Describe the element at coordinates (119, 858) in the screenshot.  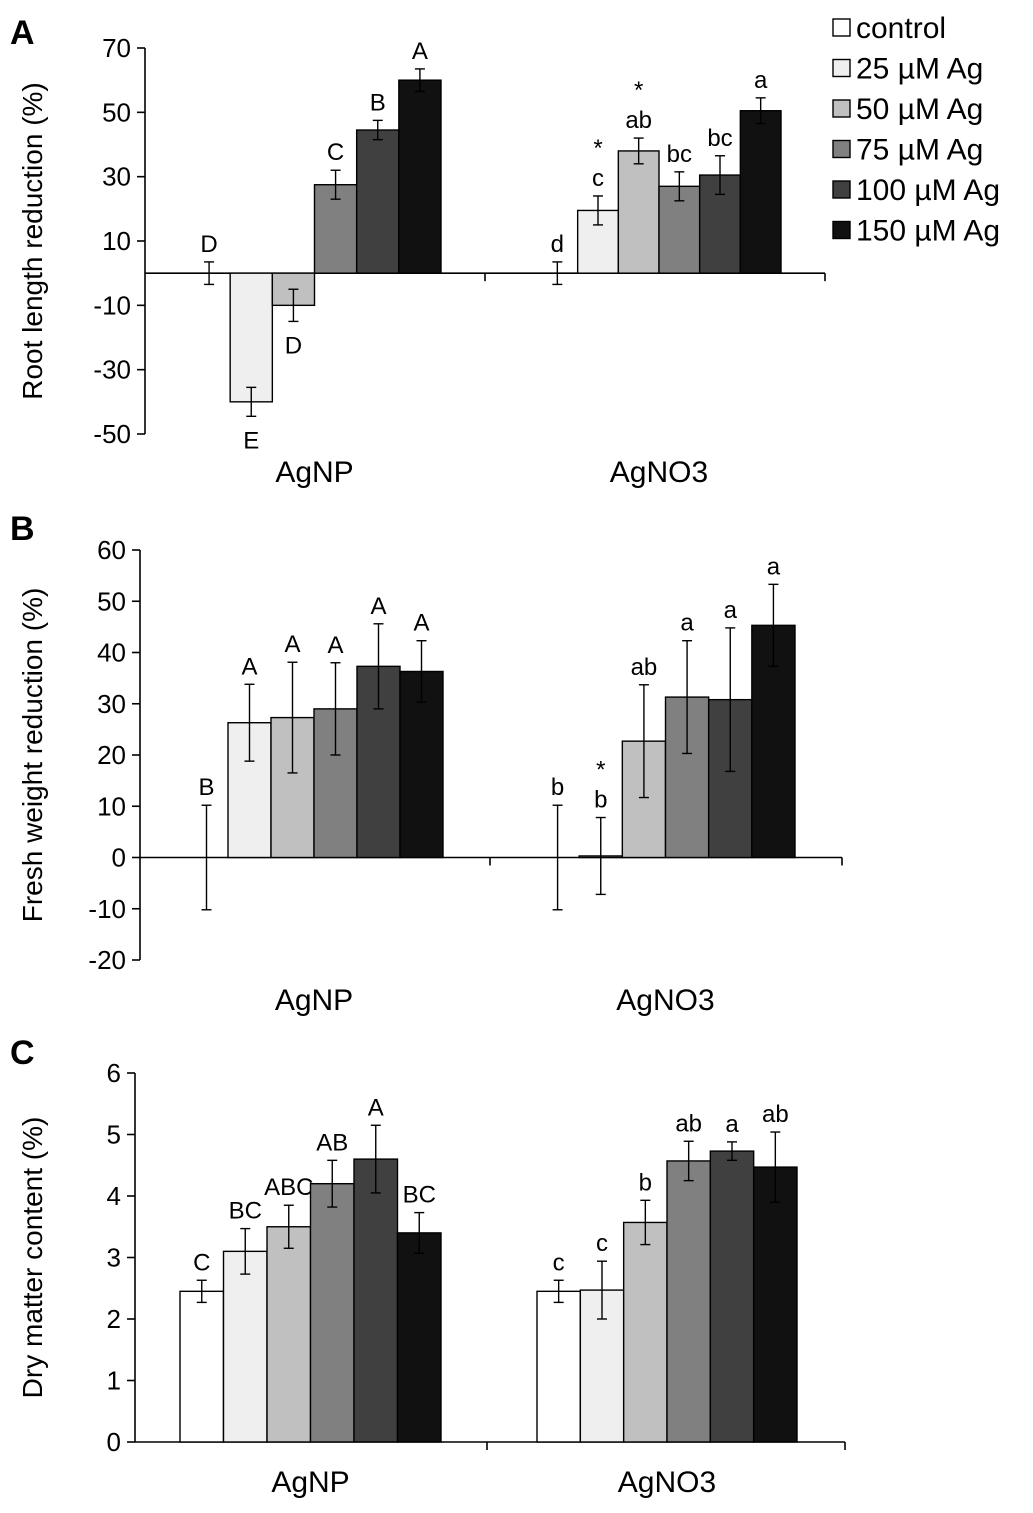
I see `y-tick-label: 0` at that location.